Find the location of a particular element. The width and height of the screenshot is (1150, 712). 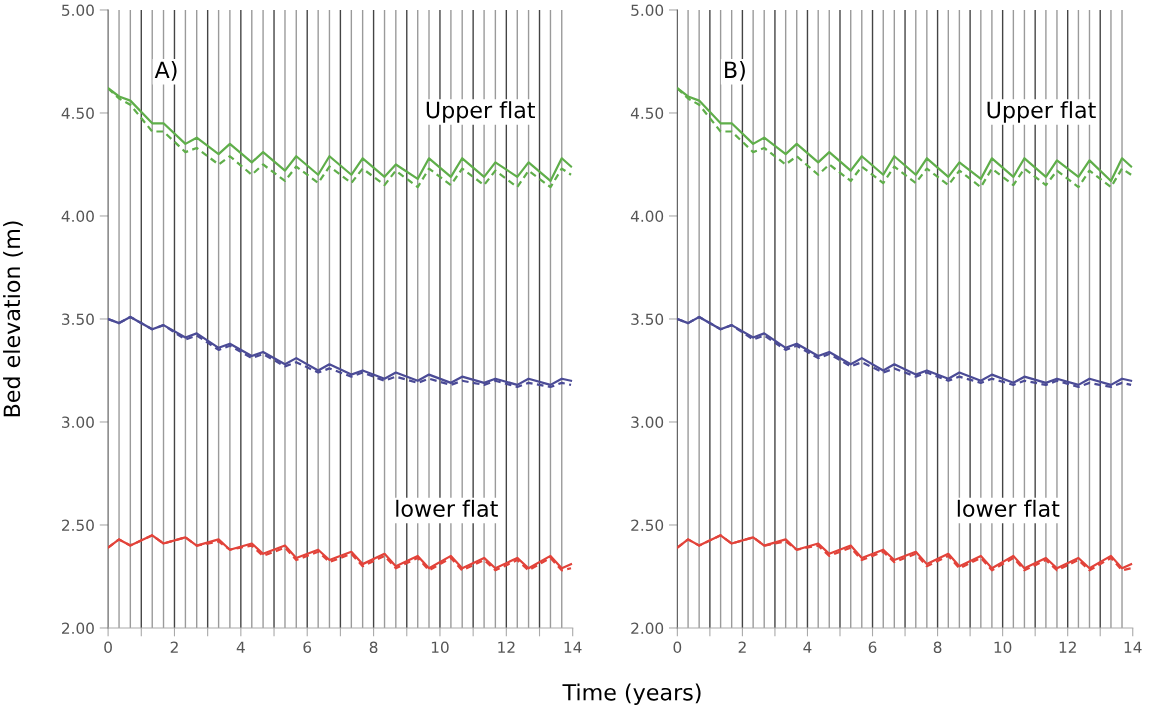

annotation: B) is located at coordinates (735, 71).